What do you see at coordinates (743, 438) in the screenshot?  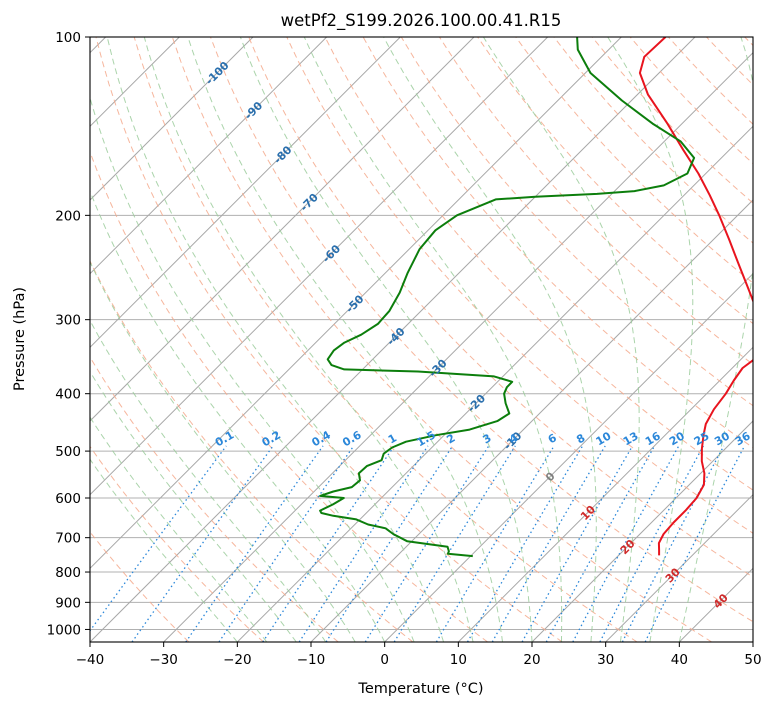 I see `mixing-ratio-label: 36` at bounding box center [743, 438].